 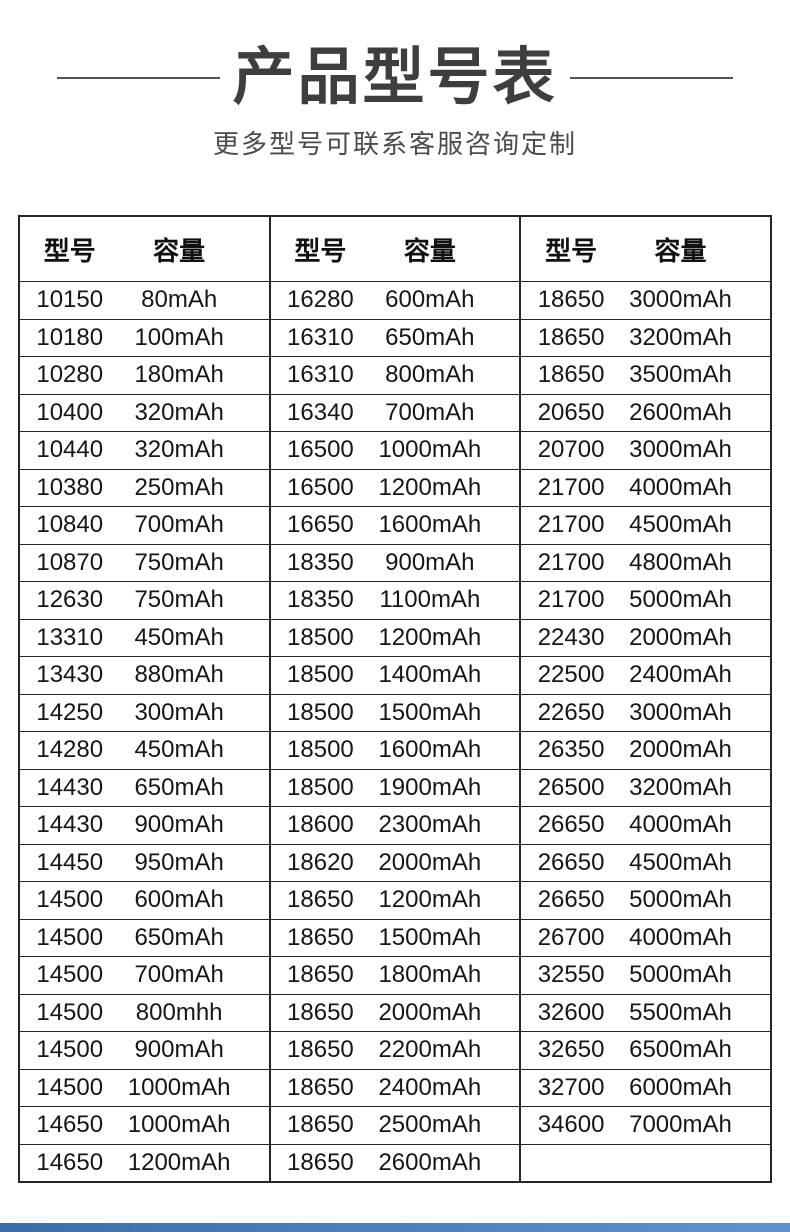 I want to click on table-row: 20700 3000mAh, so click(x=646, y=450).